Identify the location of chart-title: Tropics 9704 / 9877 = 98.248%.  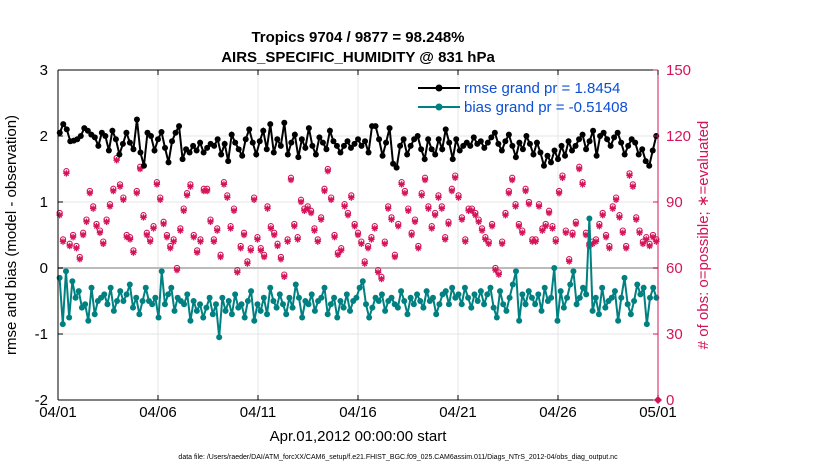
(357, 37).